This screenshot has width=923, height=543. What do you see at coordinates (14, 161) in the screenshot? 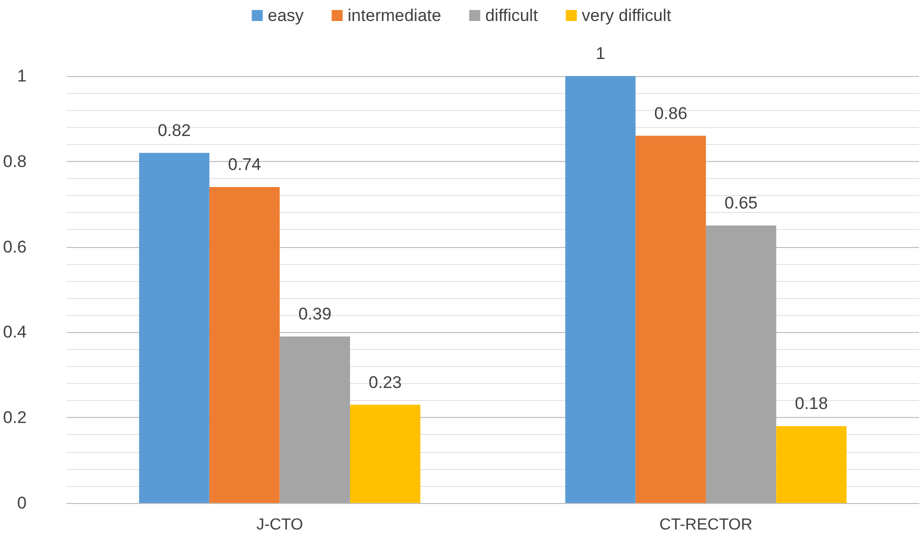
I see `y-tick-label: 0.8` at bounding box center [14, 161].